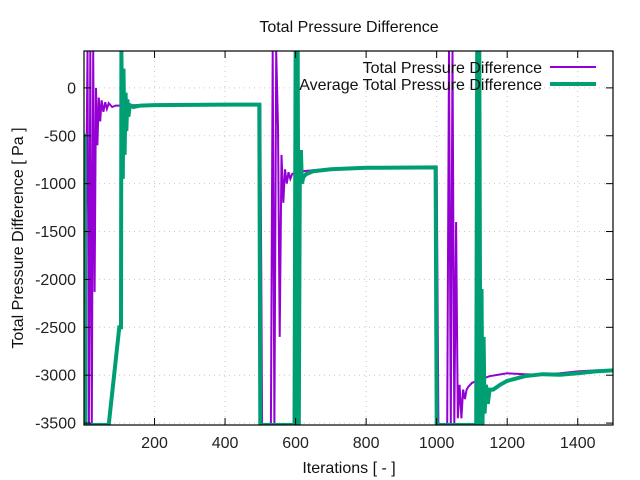 Image resolution: width=640 pixels, height=480 pixels. I want to click on y-tick-label: 0, so click(71, 88).